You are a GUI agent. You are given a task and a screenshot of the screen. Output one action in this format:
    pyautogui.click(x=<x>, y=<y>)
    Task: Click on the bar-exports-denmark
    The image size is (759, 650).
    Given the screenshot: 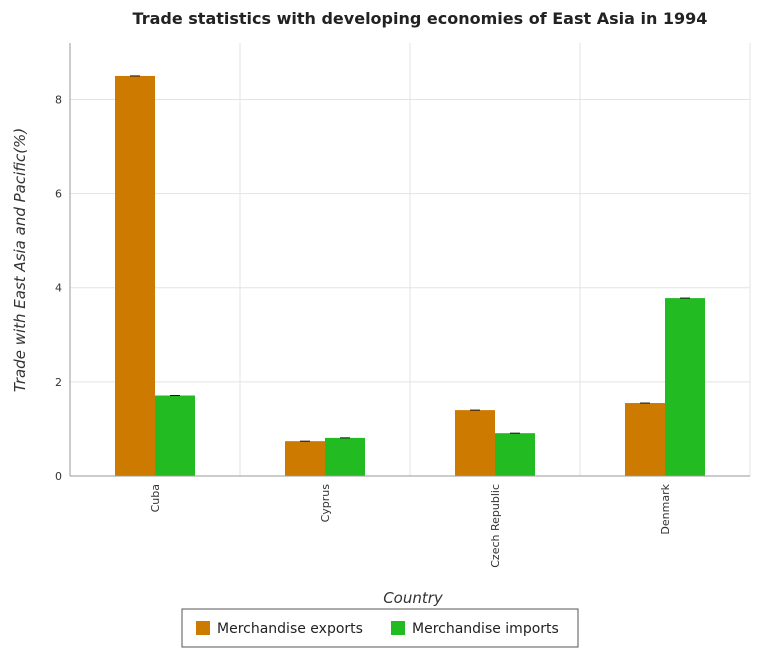 What is the action you would take?
    pyautogui.click(x=645, y=439)
    